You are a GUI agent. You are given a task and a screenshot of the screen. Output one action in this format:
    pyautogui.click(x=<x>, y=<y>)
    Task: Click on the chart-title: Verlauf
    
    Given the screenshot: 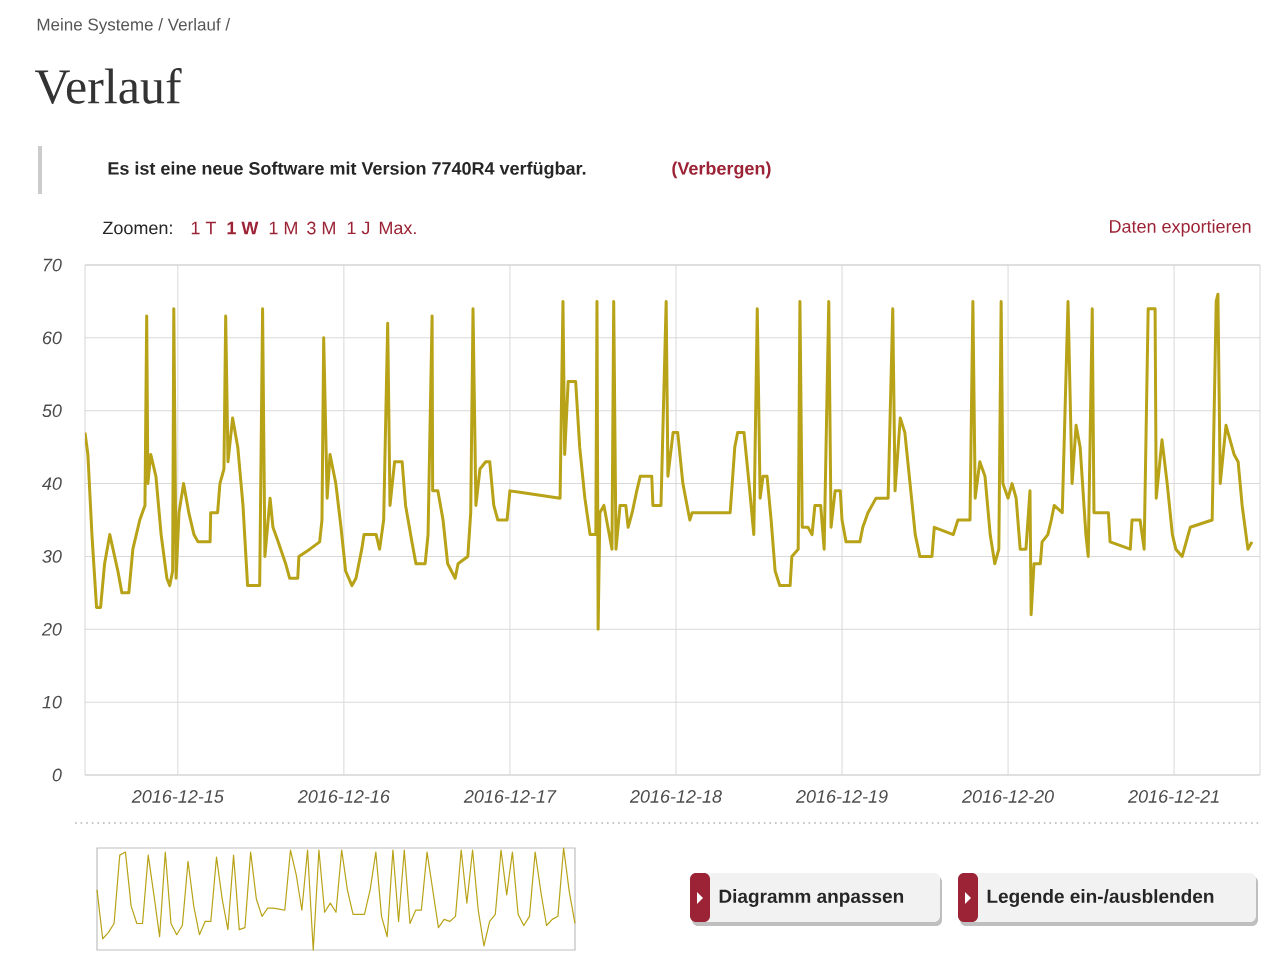 What is the action you would take?
    pyautogui.click(x=108, y=86)
    